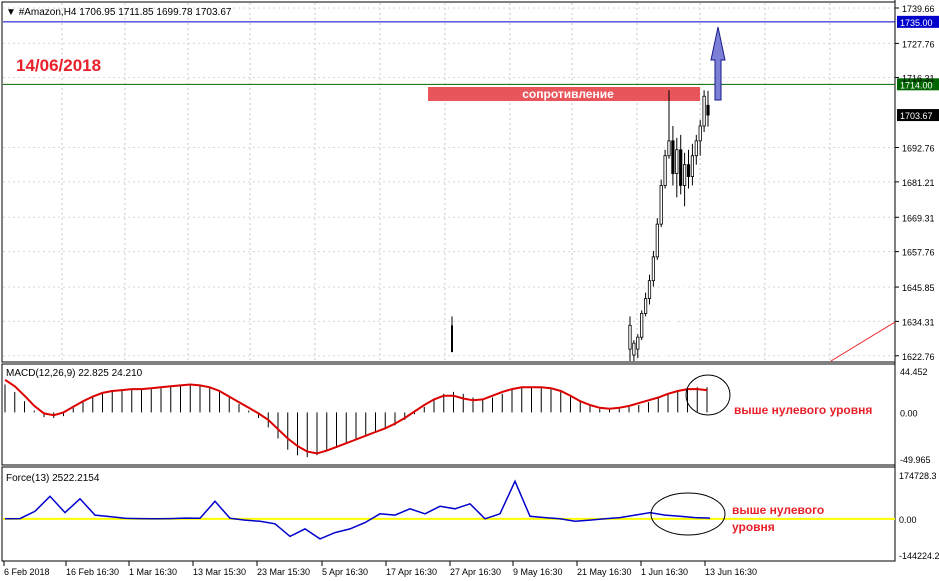  Describe the element at coordinates (718, 63) in the screenshot. I see `up-arrow-icon` at that location.